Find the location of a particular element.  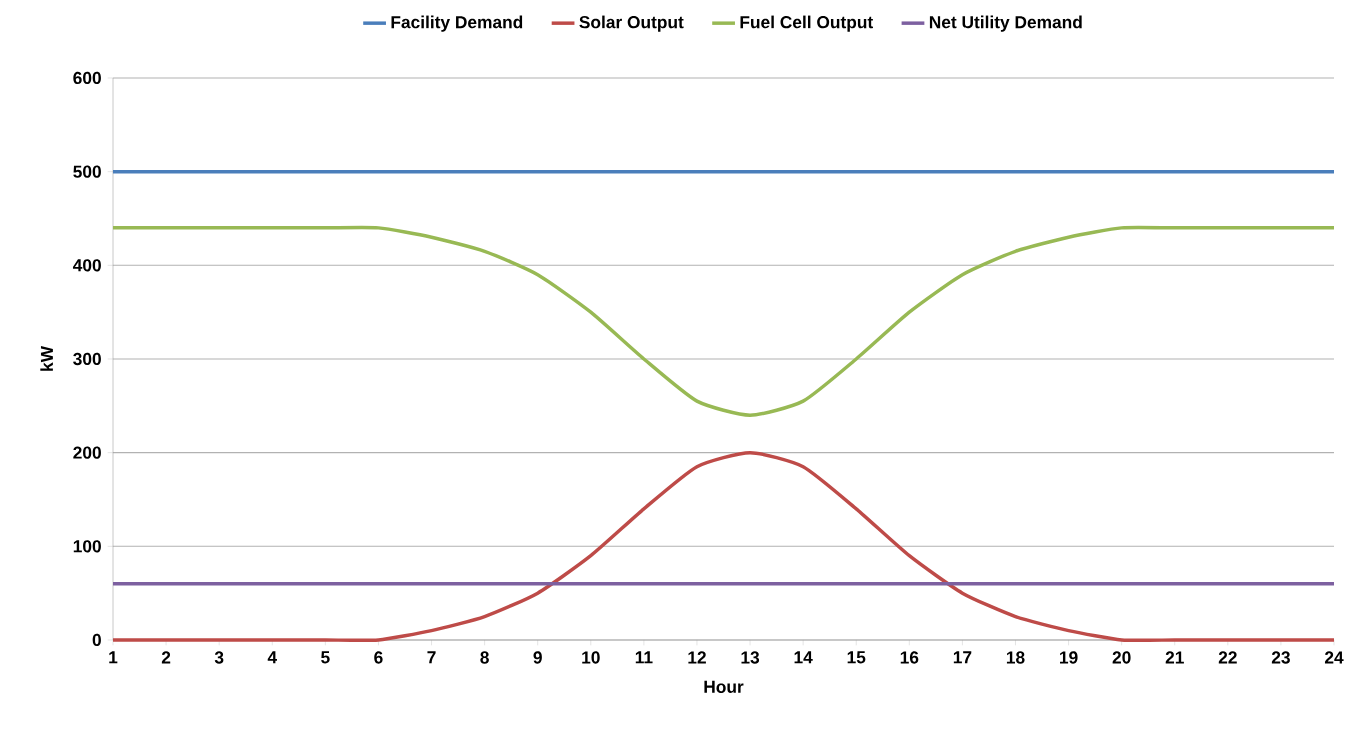

x-tick-label: 2 is located at coordinates (166, 657).